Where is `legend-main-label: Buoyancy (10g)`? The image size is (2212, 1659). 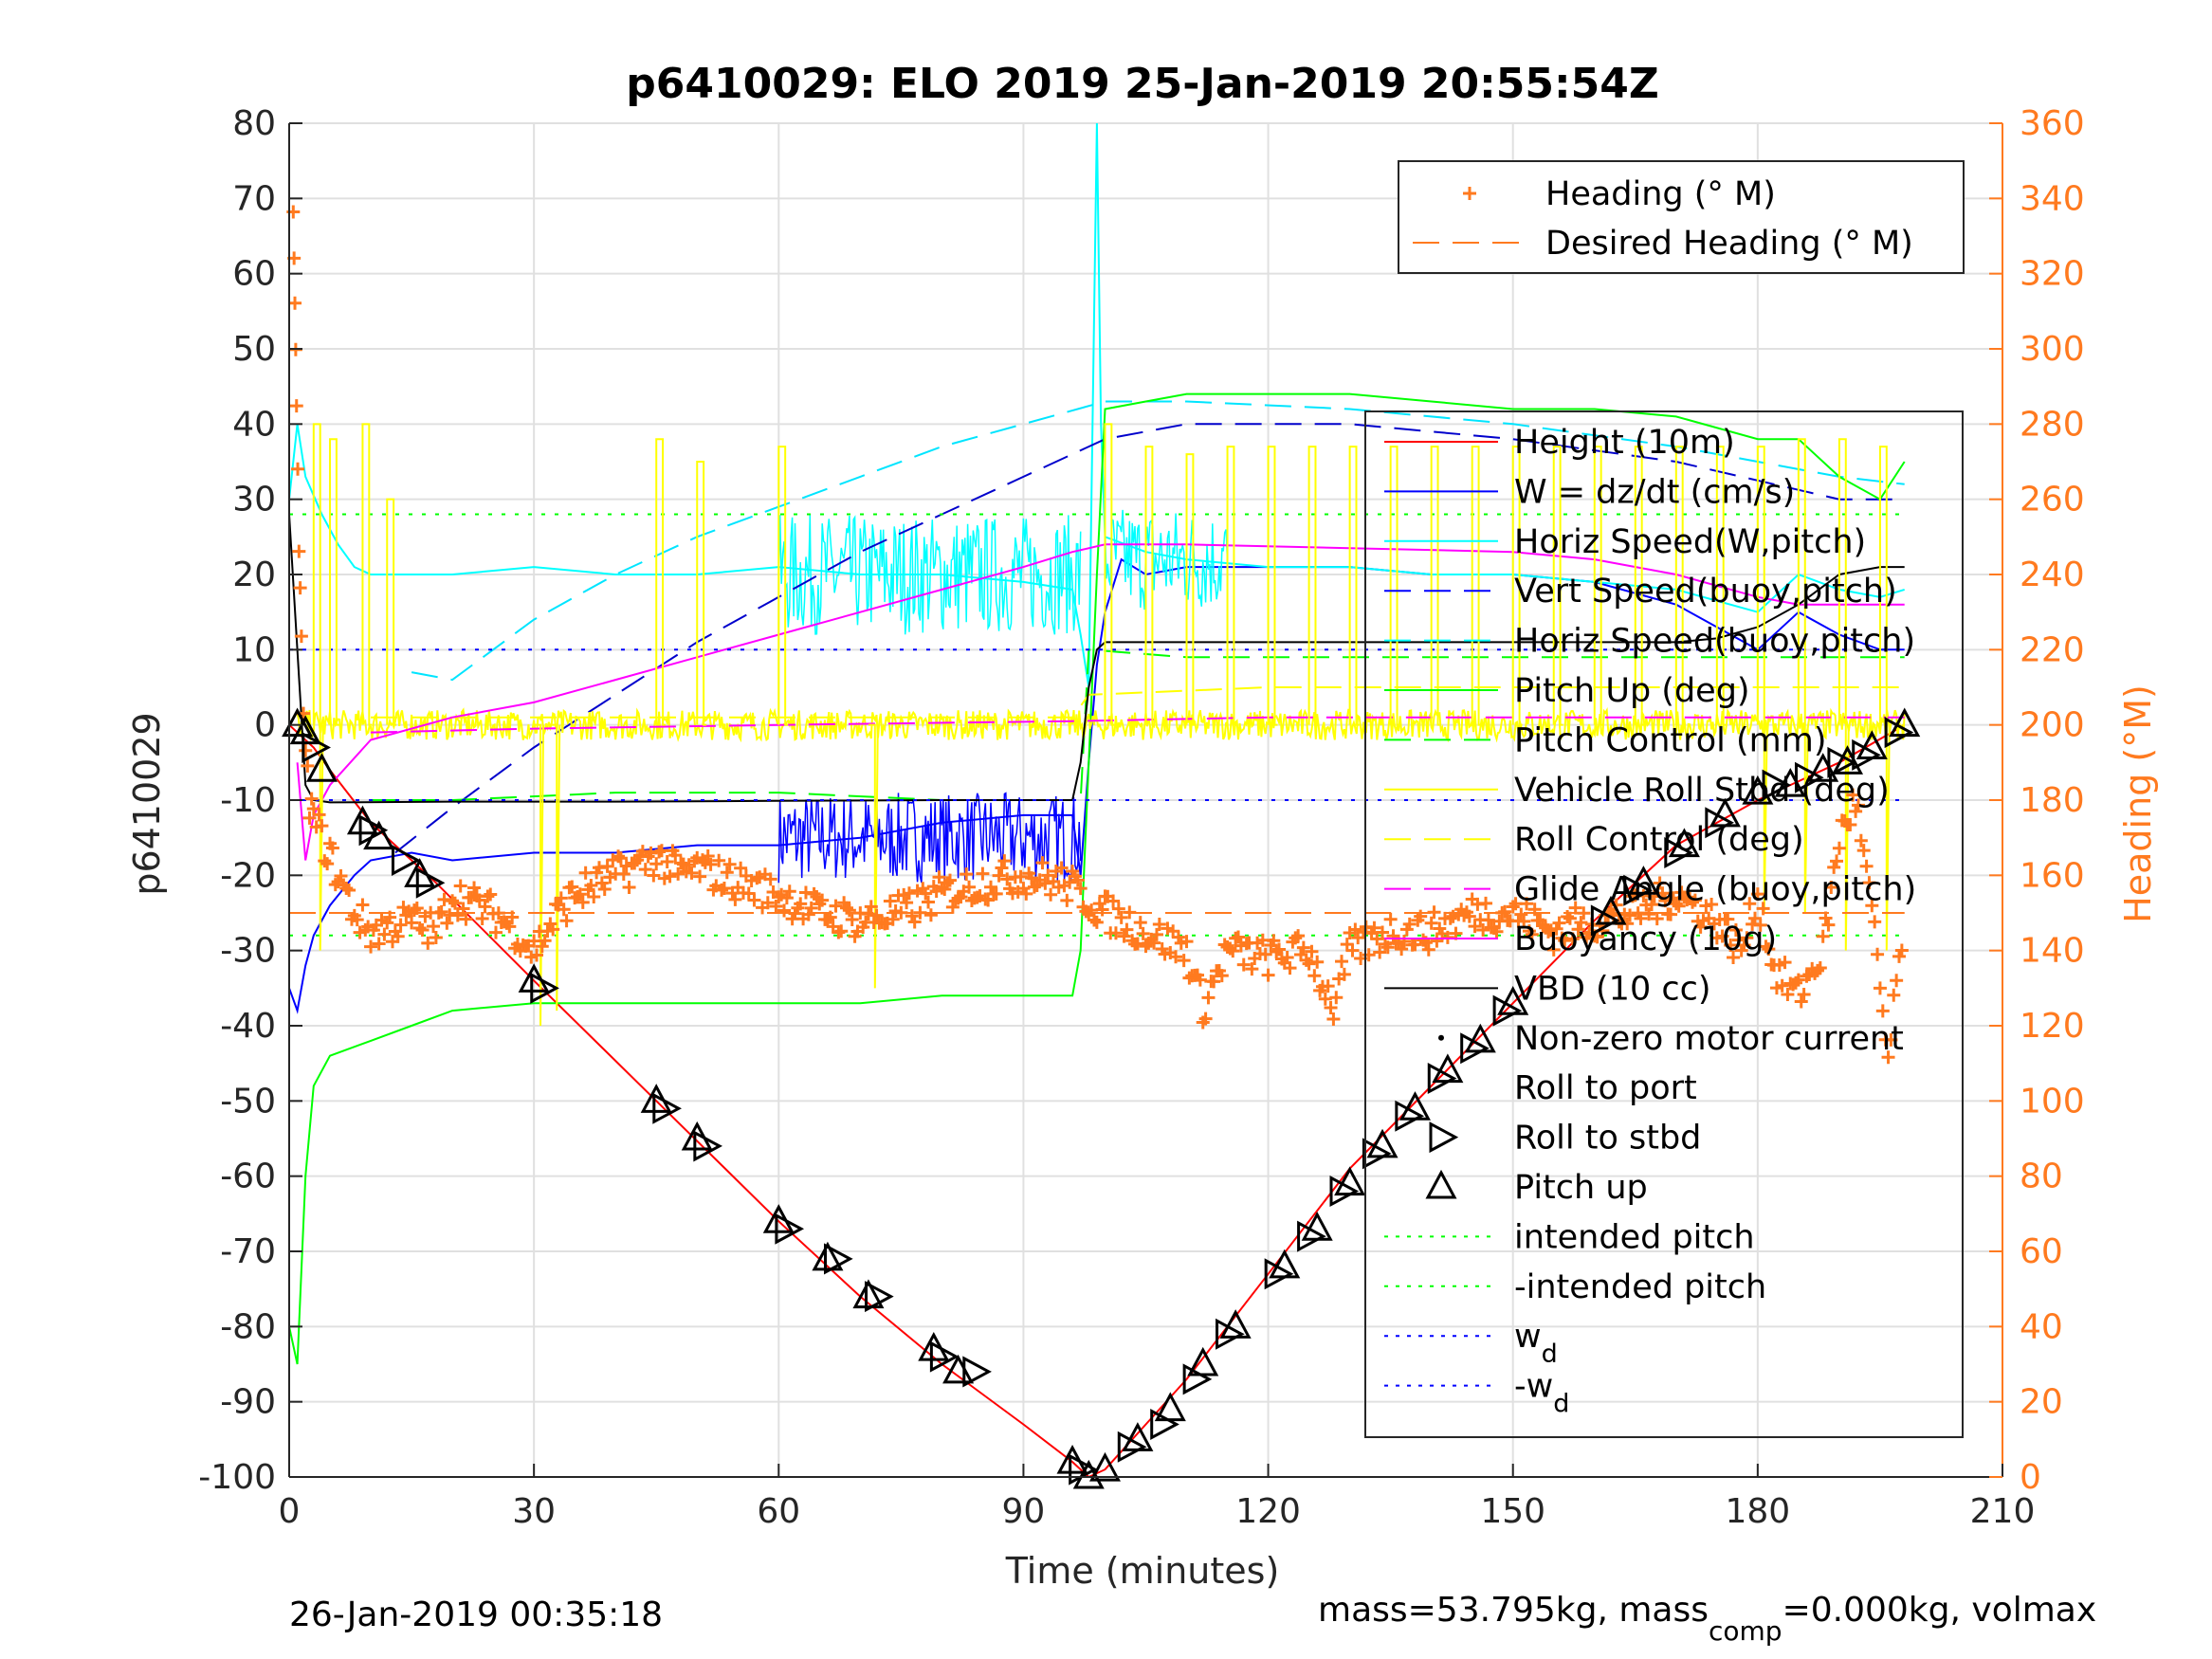
legend-main-label: Buoyancy (10g) is located at coordinates (1645, 939).